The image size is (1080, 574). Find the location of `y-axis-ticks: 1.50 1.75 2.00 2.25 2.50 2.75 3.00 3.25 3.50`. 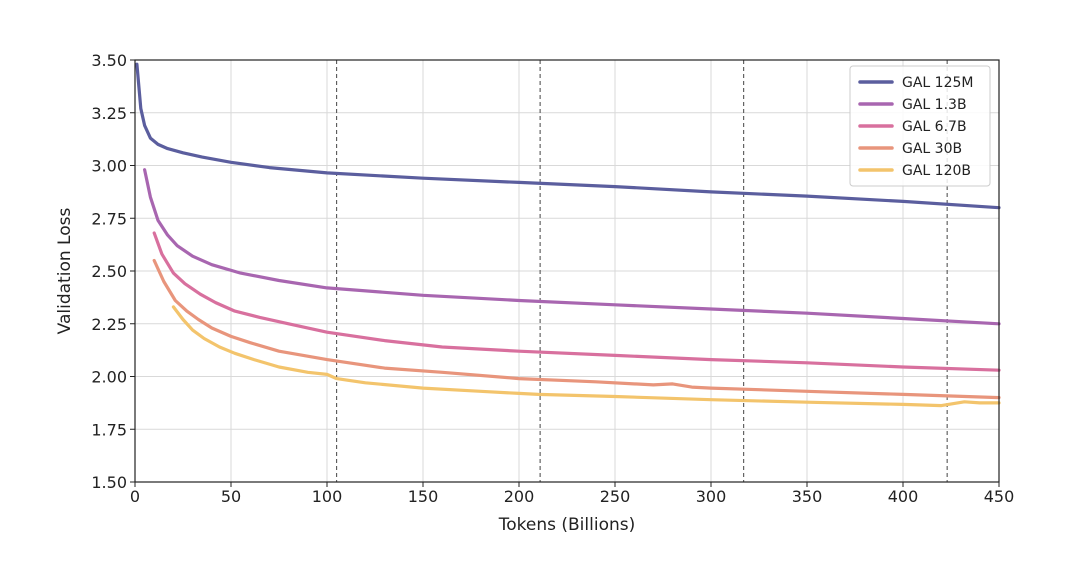

y-axis-ticks: 1.50 1.75 2.00 2.25 2.50 2.75 3.00 3.25 3.50 is located at coordinates (113, 271).